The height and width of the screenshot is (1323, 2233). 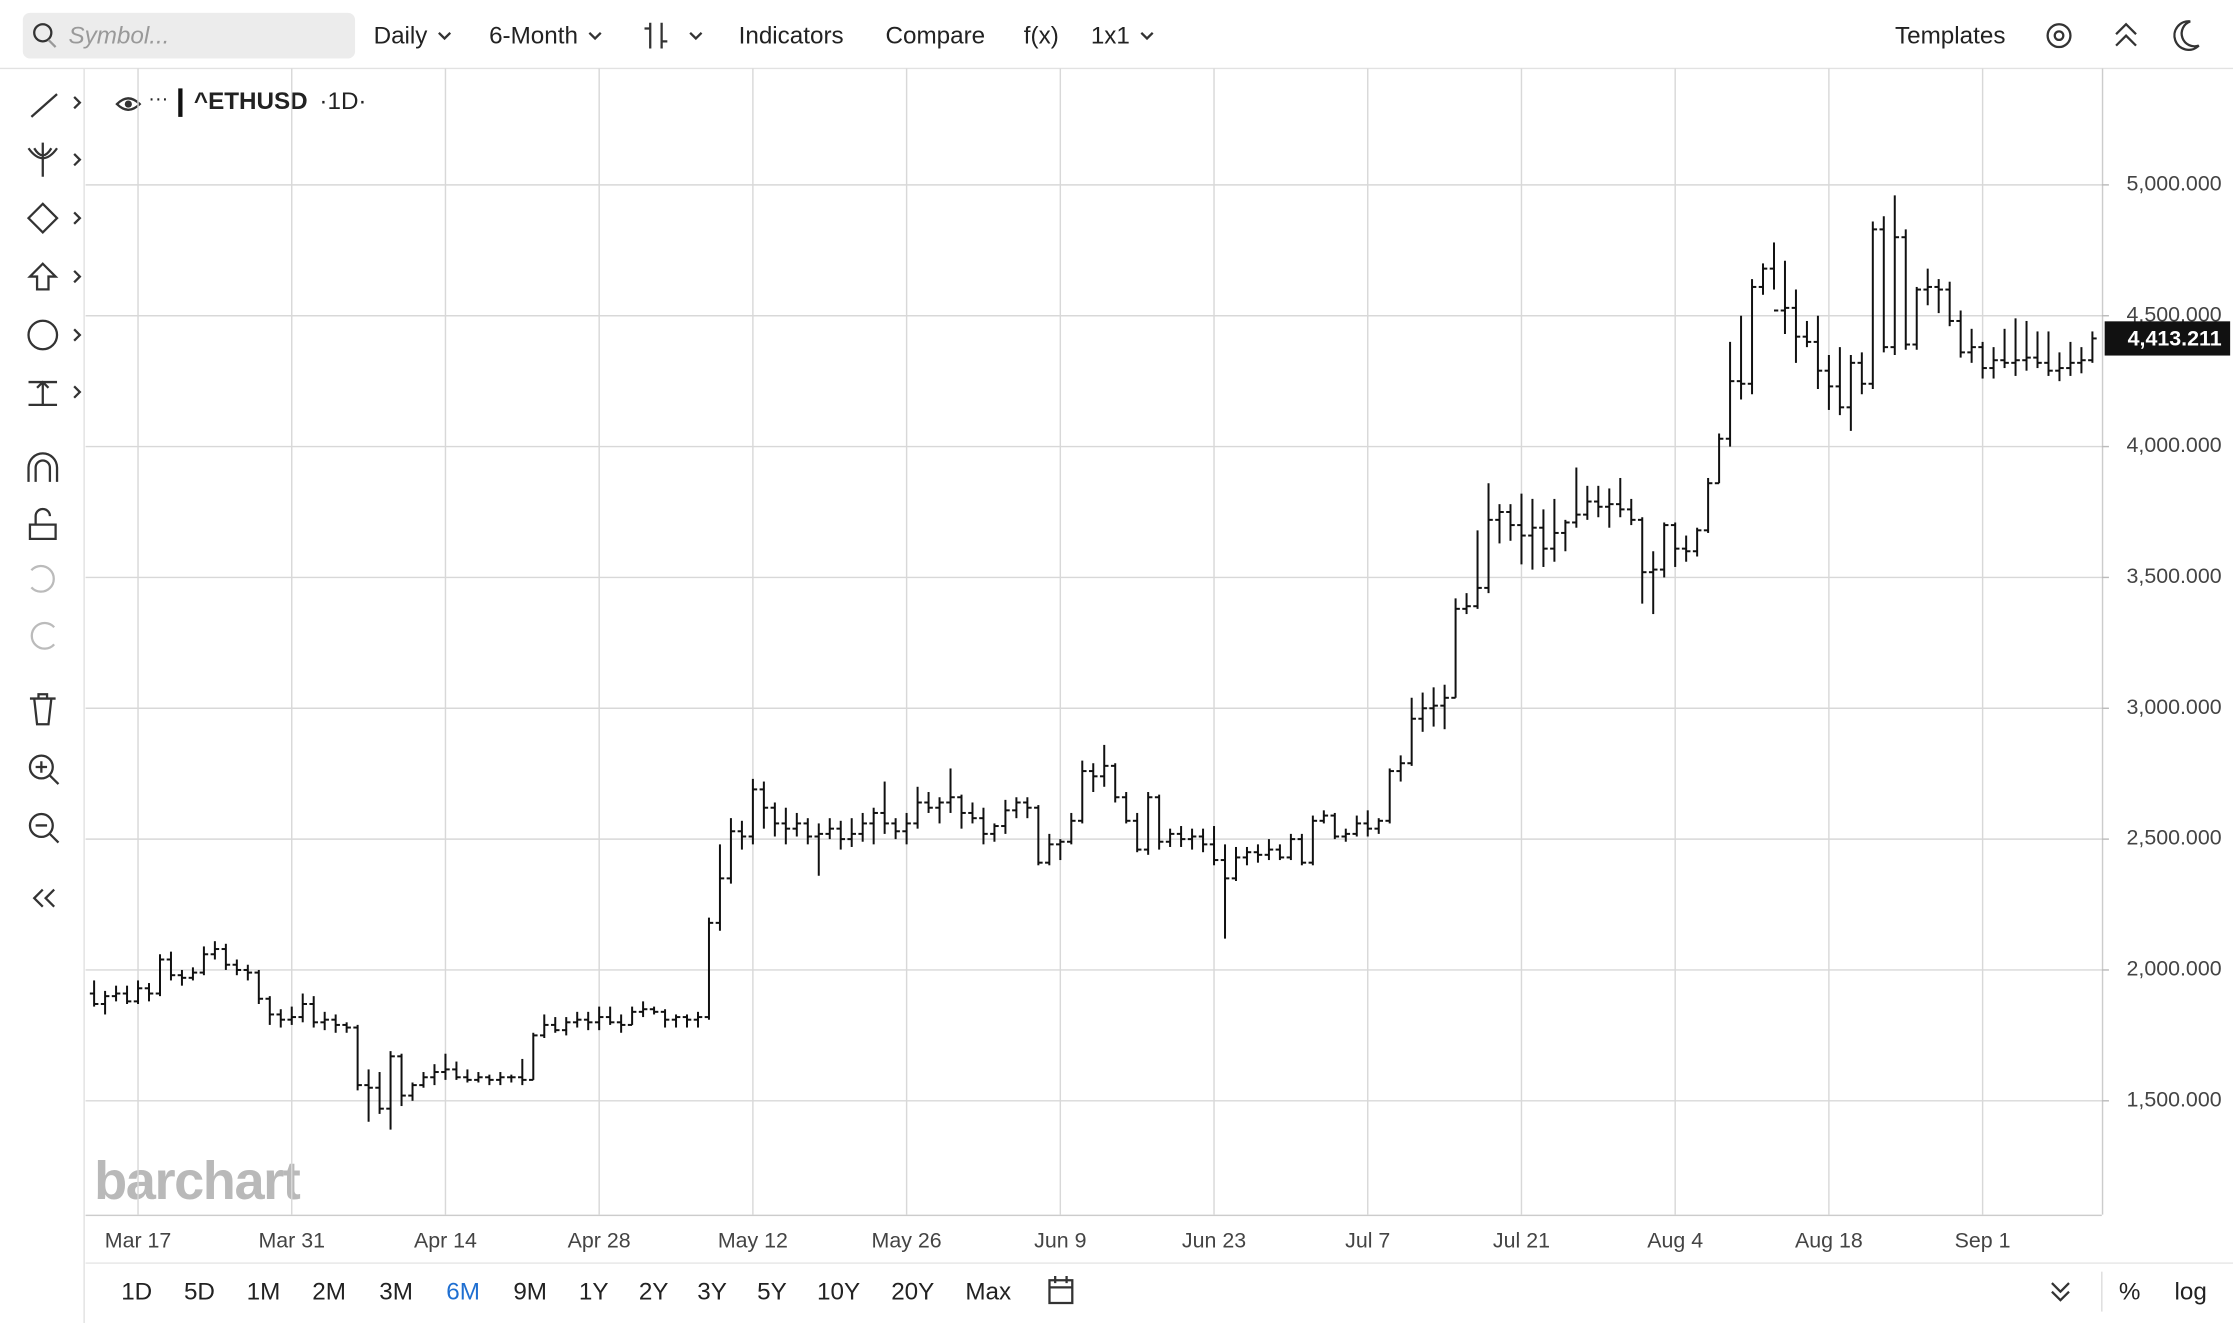 What do you see at coordinates (445, 1240) in the screenshot?
I see `x-tick-label: Apr 14` at bounding box center [445, 1240].